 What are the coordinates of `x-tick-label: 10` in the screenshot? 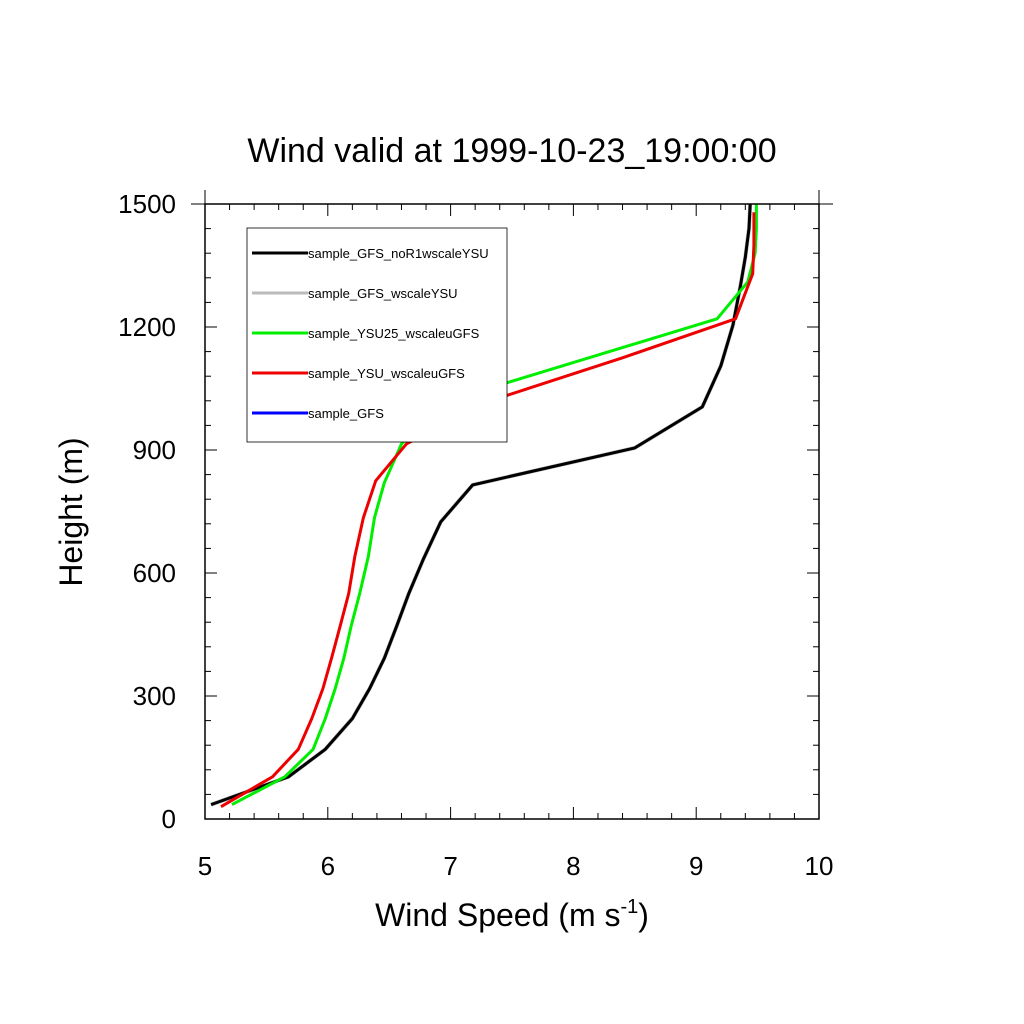 It's located at (819, 866).